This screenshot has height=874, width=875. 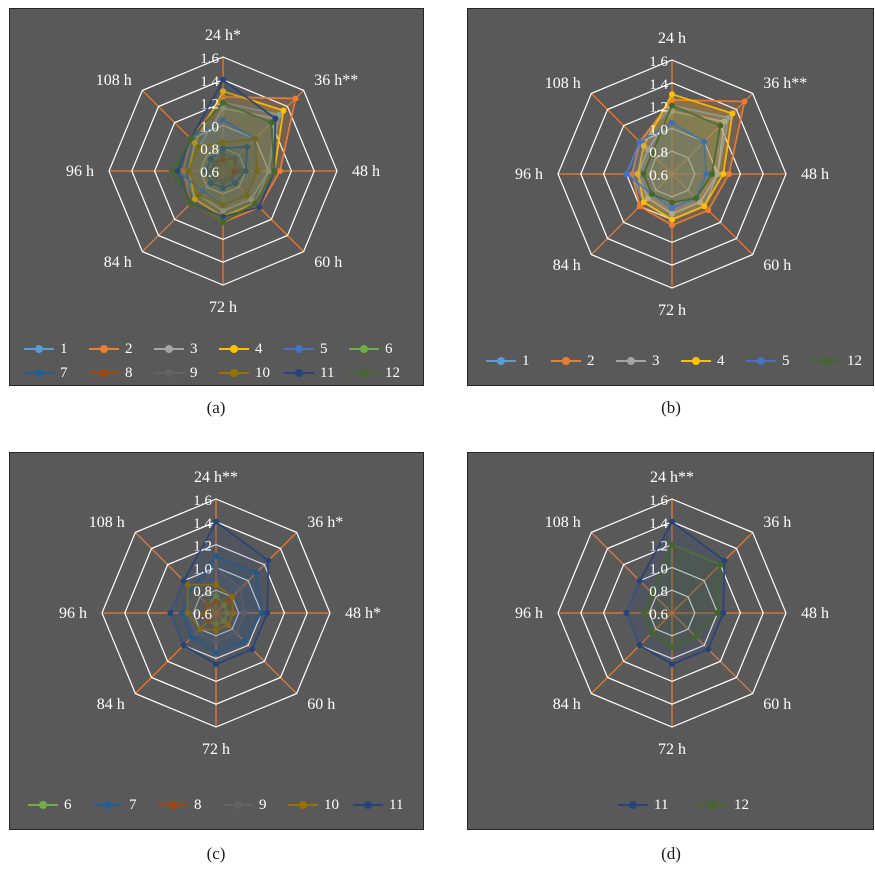 What do you see at coordinates (209, 82) in the screenshot?
I see `tick-label: 1.4` at bounding box center [209, 82].